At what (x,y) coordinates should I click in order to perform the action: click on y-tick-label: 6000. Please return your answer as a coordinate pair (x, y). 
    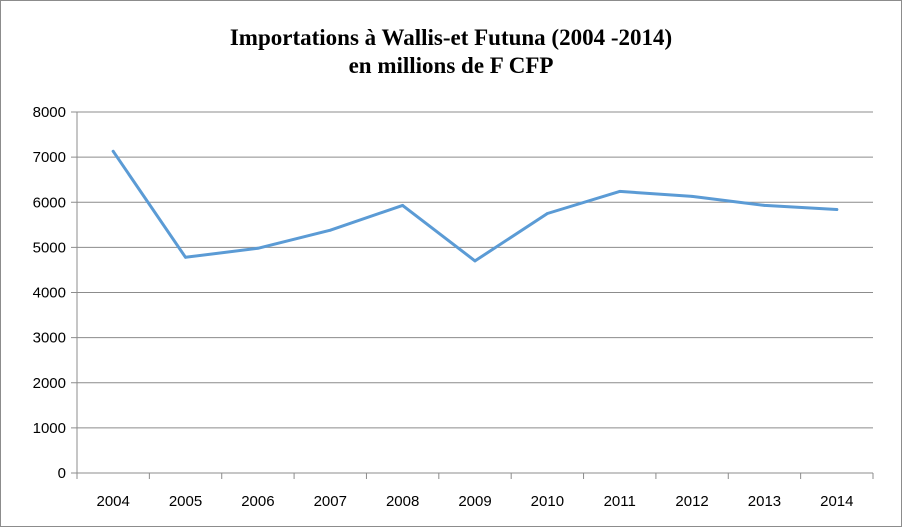
    Looking at the image, I should click on (49, 202).